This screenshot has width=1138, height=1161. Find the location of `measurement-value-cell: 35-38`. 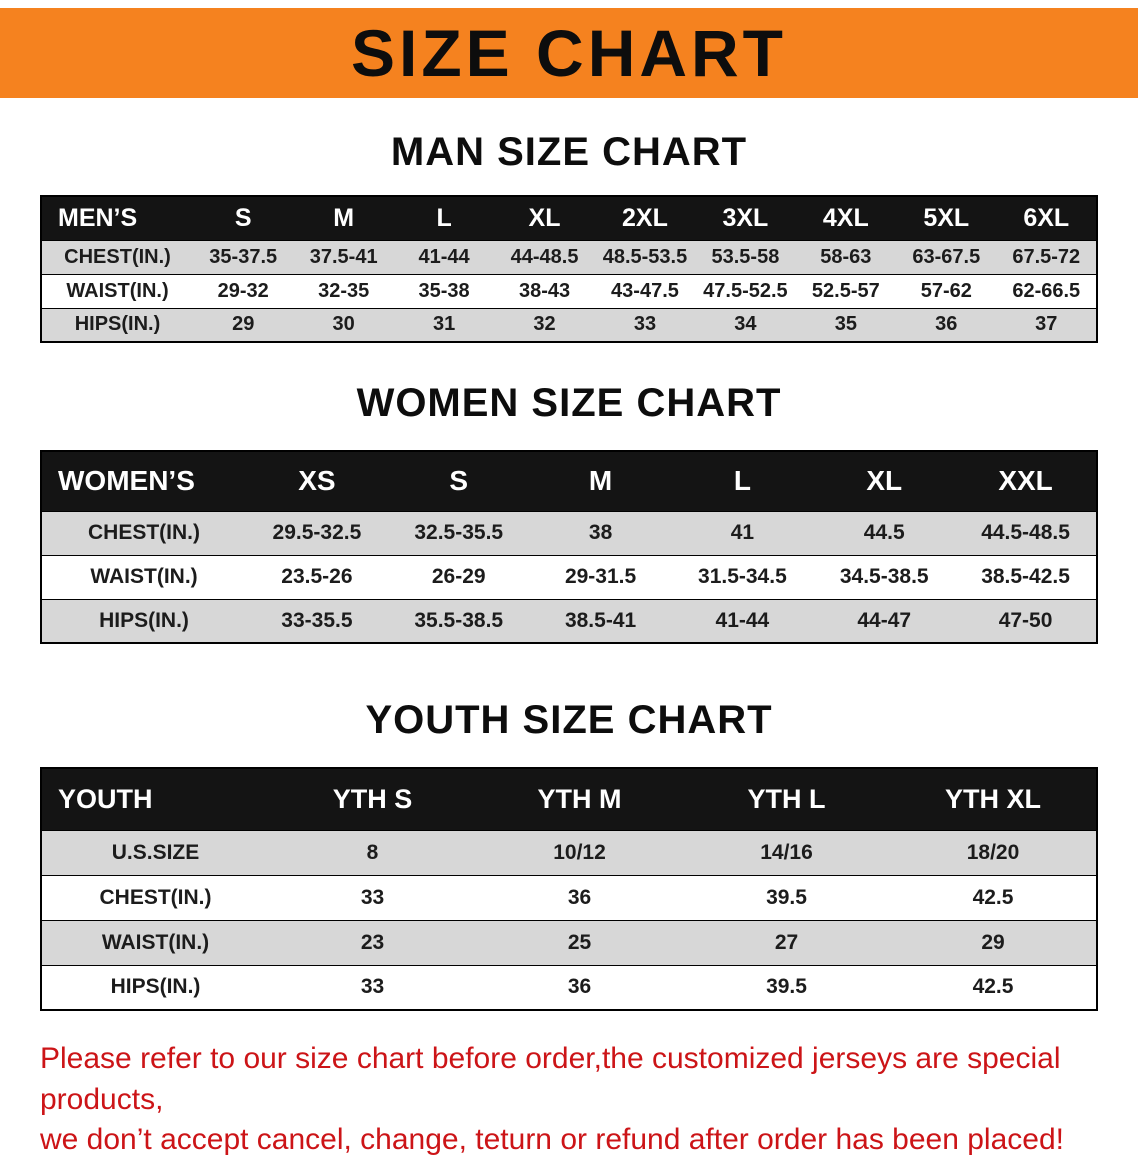

measurement-value-cell: 35-38 is located at coordinates (444, 290).